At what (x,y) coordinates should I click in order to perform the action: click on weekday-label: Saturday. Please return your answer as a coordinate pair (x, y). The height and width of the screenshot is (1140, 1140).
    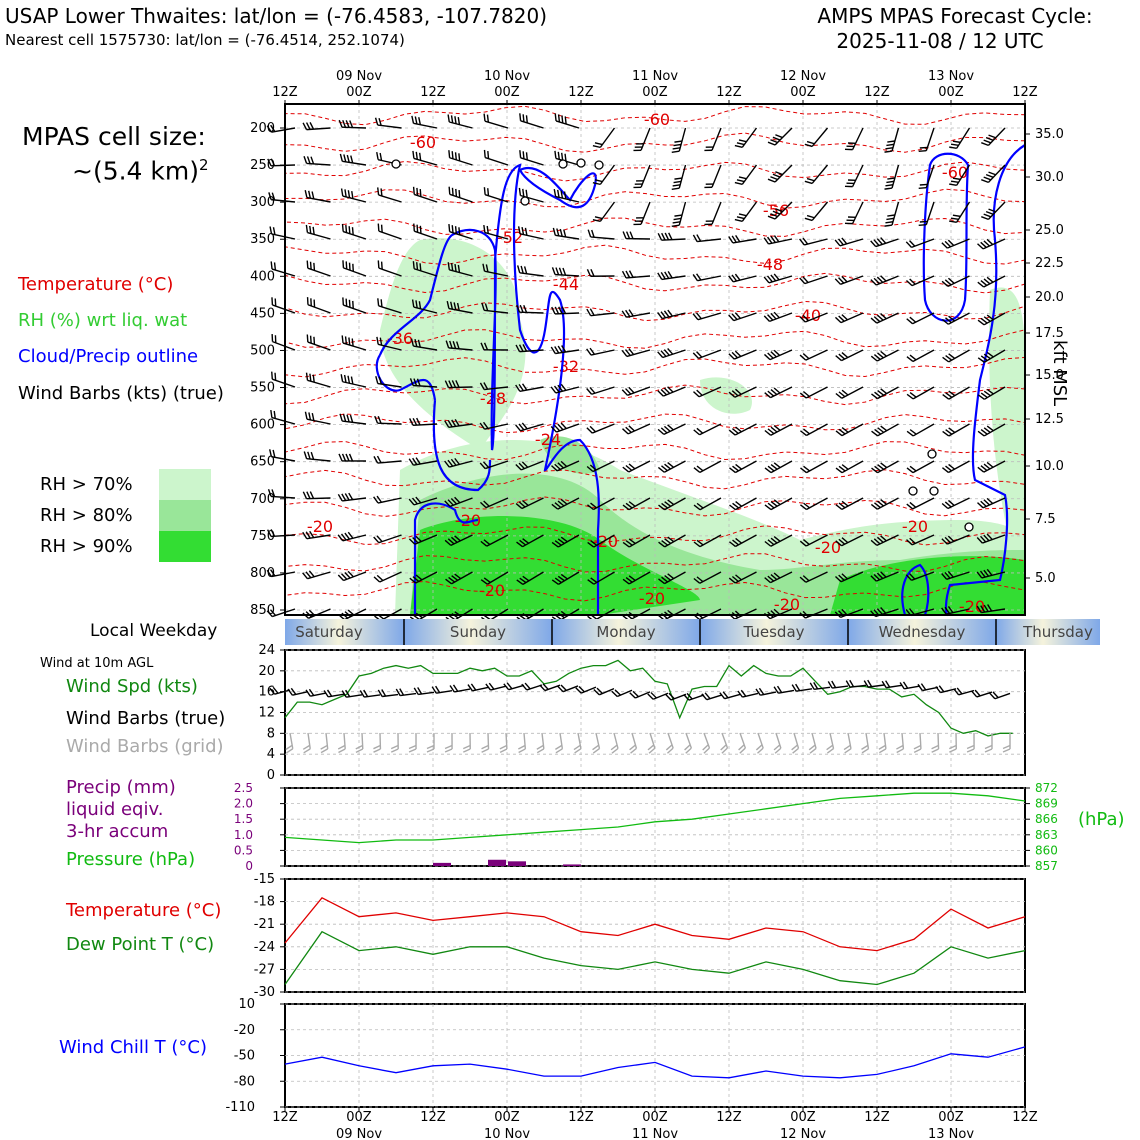
    Looking at the image, I should click on (329, 632).